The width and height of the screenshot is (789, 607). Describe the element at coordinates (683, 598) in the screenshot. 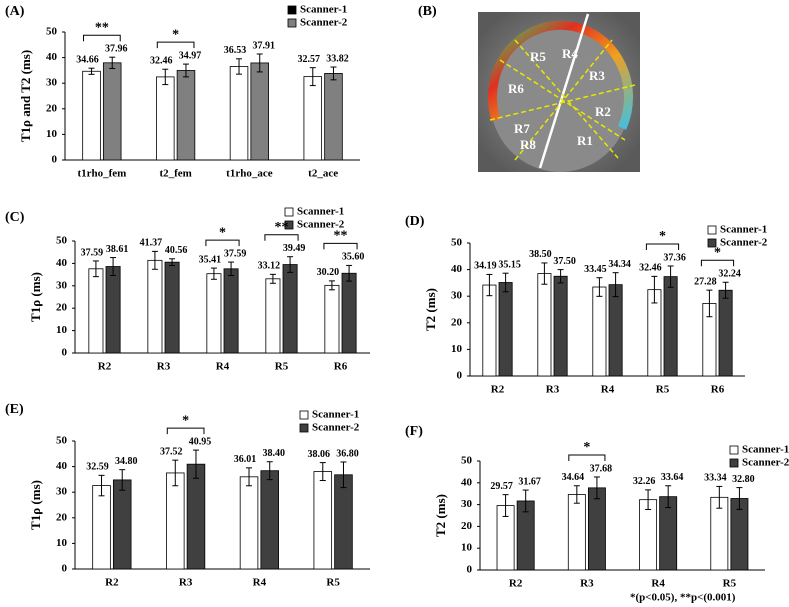

I see `footnote: *(p<0.05), **p<(0.001)` at that location.